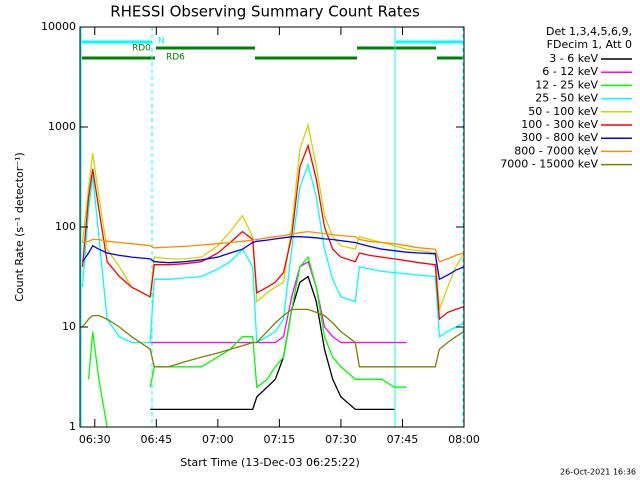 The height and width of the screenshot is (484, 640). What do you see at coordinates (19, 227) in the screenshot?
I see `y-axis-label: Count Rate (s⁻¹ detector⁻¹)` at bounding box center [19, 227].